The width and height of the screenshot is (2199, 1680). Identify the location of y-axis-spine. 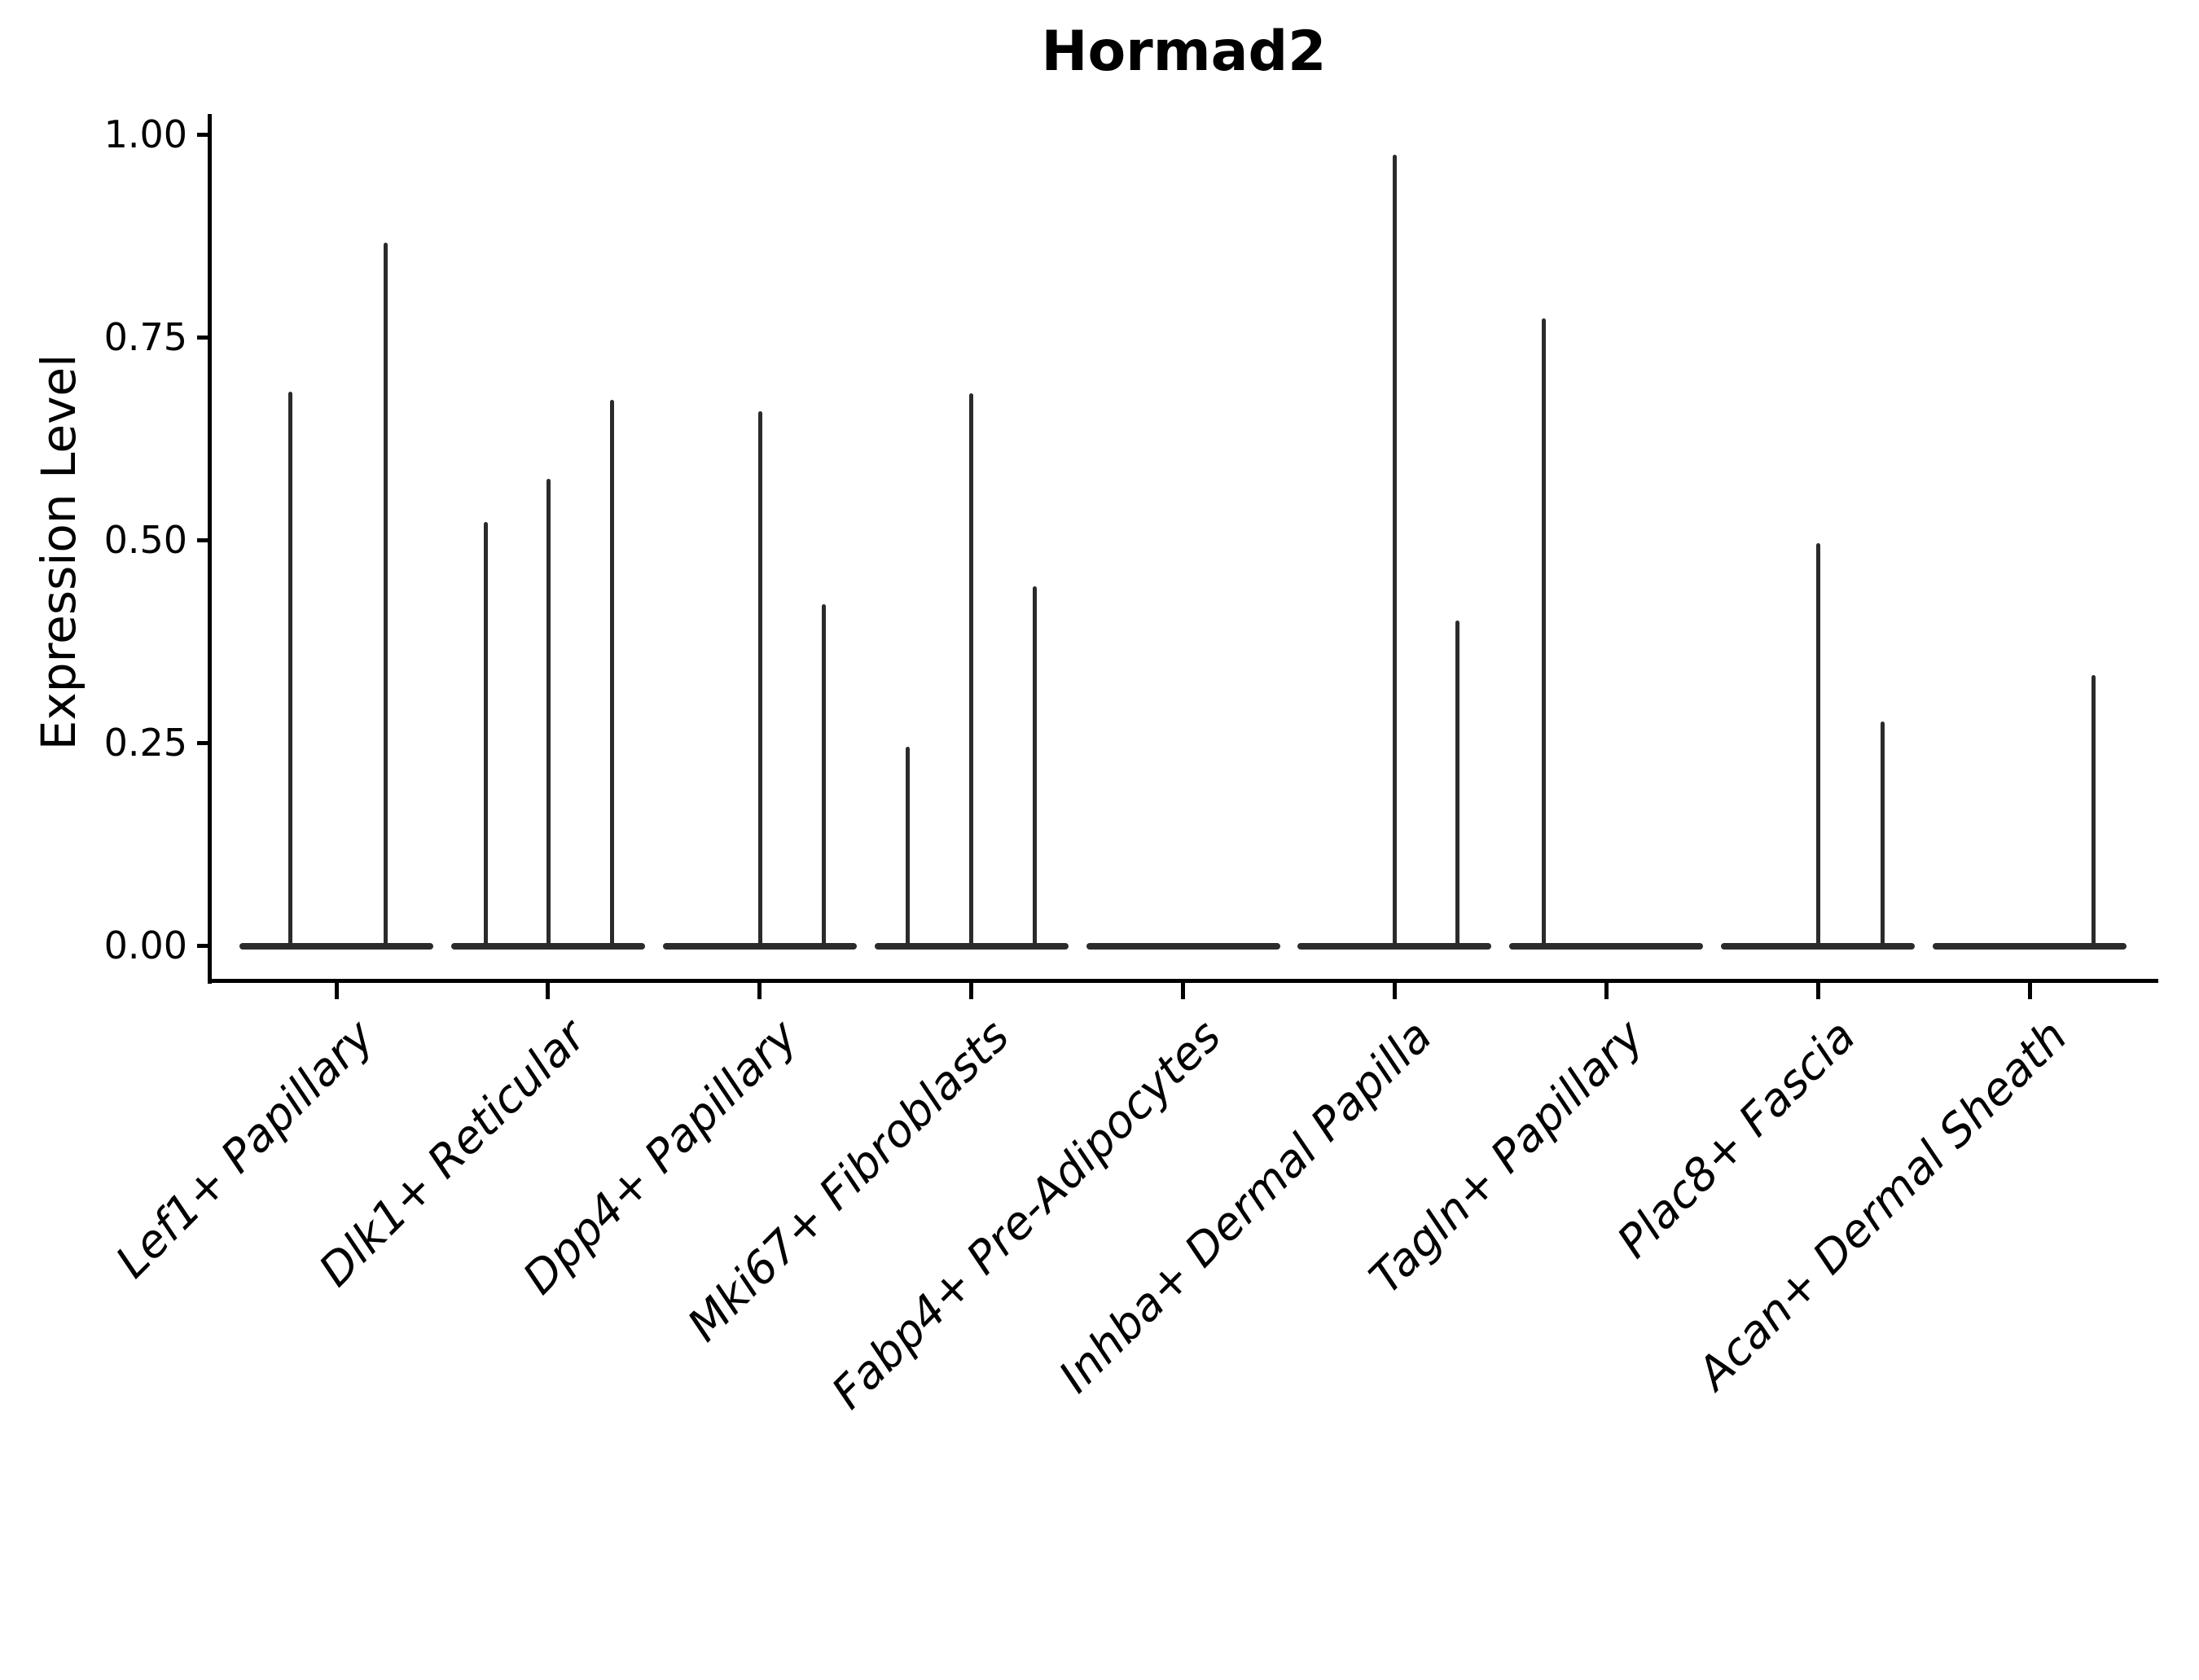
(210, 549).